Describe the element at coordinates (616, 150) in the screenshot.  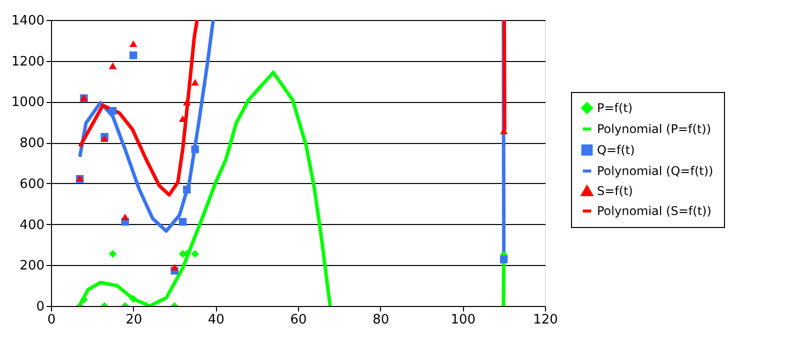
I see `legend-label: Q=f(t)` at that location.